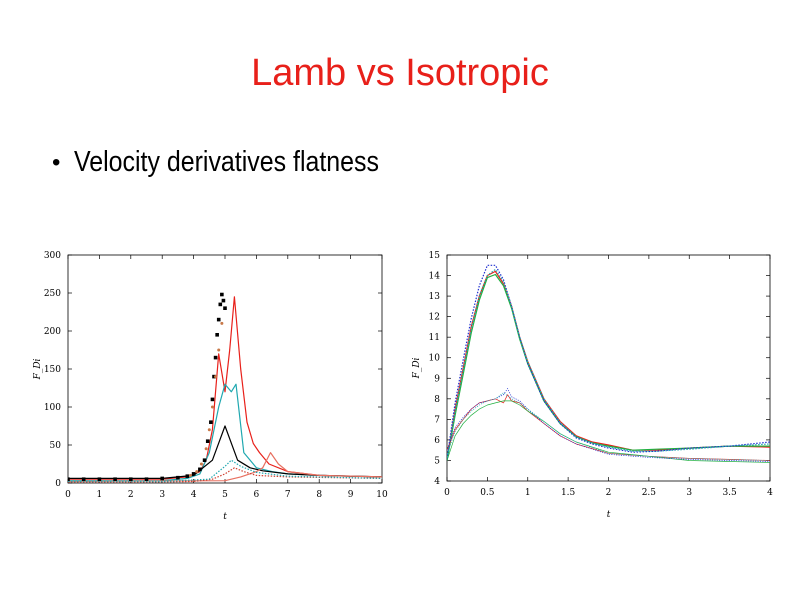  What do you see at coordinates (52, 294) in the screenshot?
I see `left-y-tick-label: 250` at bounding box center [52, 294].